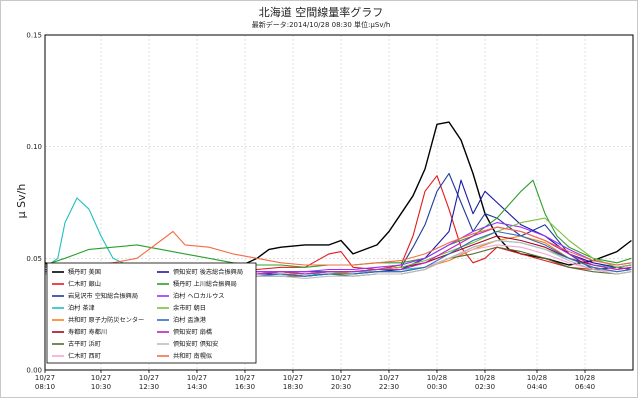 The image size is (640, 400). I want to click on legend-label: 共和町 原子力防災センター, so click(106, 320).